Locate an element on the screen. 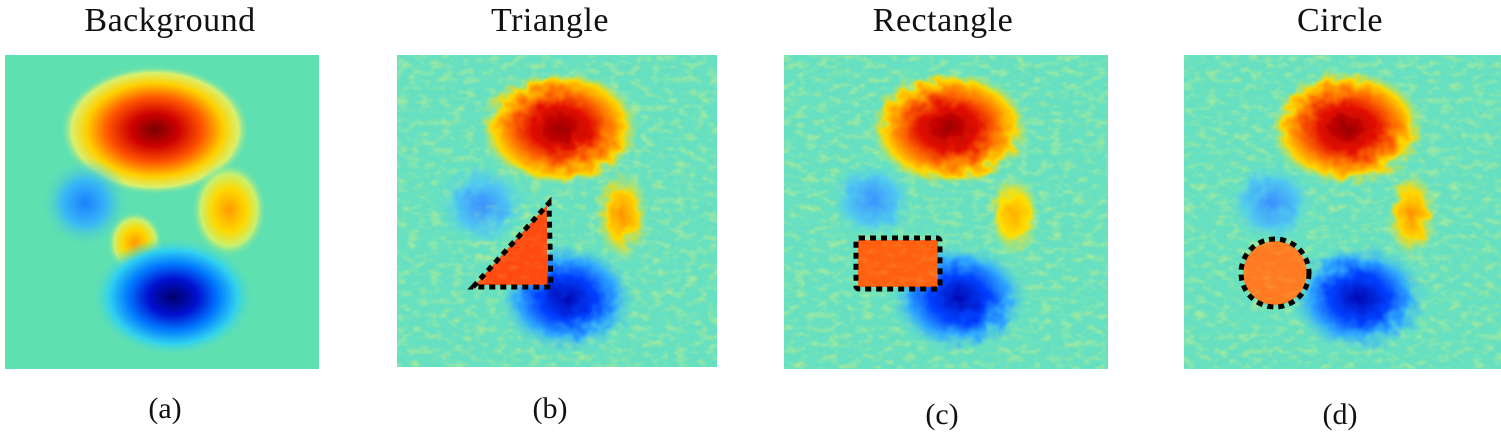 Image resolution: width=1501 pixels, height=436 pixels. circle-outline is located at coordinates (1275, 273).